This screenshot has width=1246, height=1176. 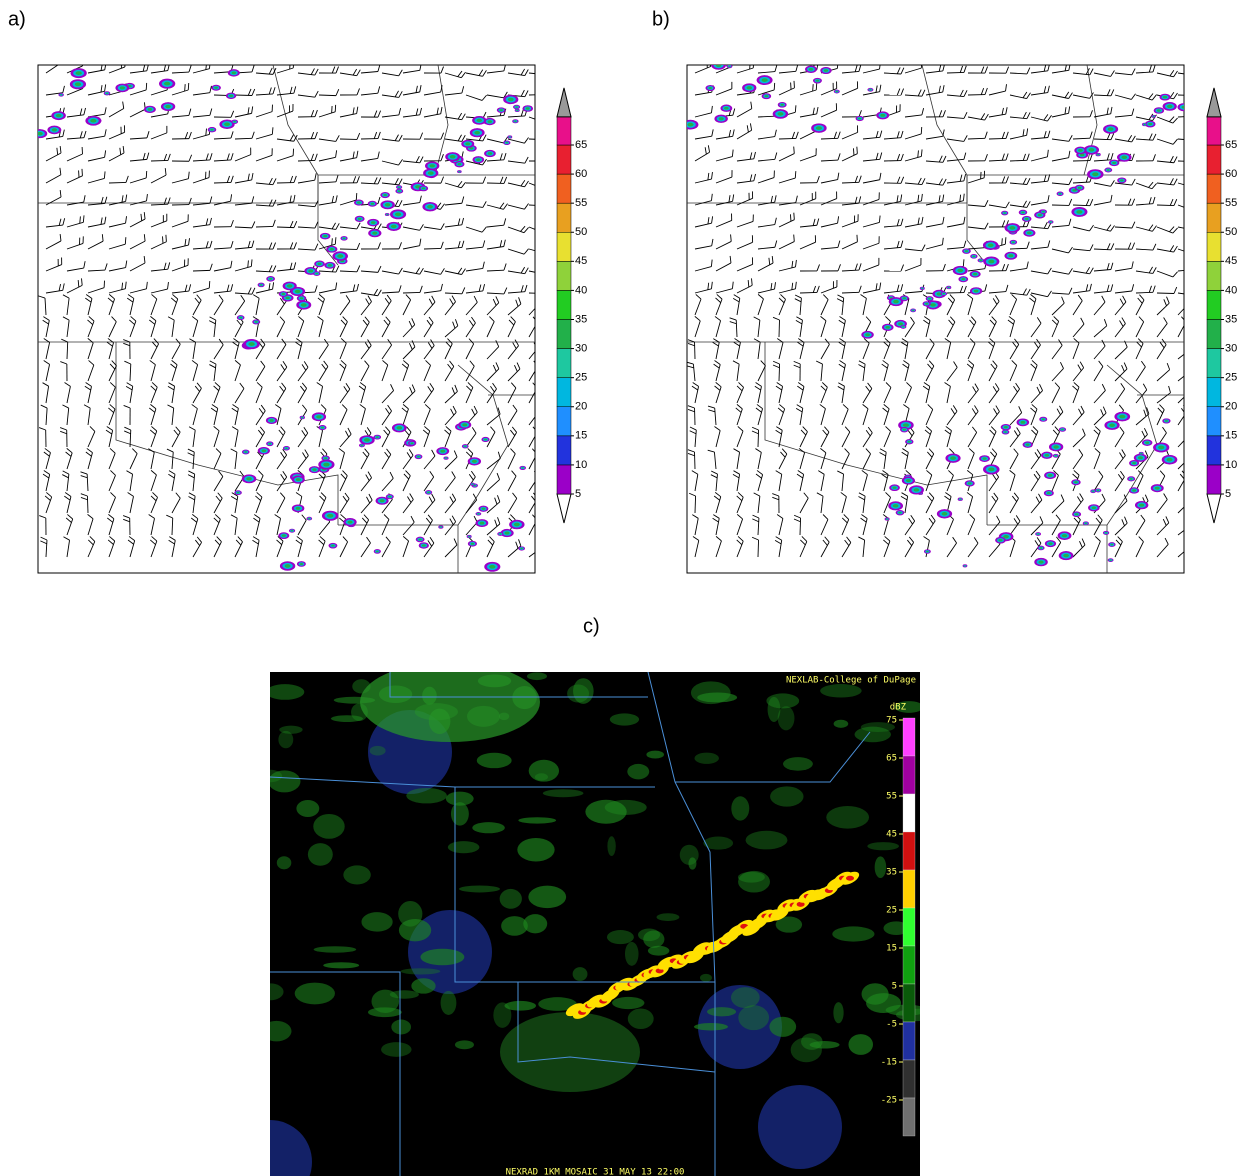 What do you see at coordinates (851, 681) in the screenshot?
I see `source-label: NEXLAB-College of DuPage` at bounding box center [851, 681].